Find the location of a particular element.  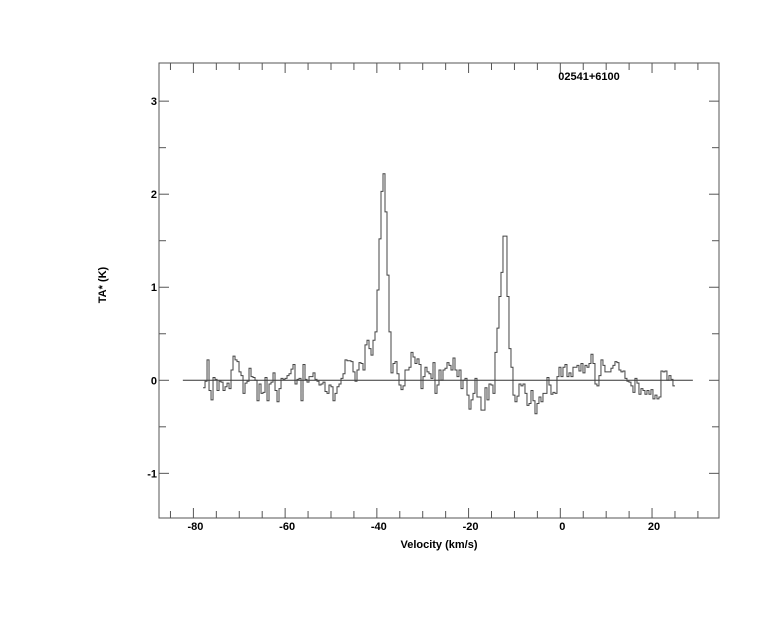

y-tick-label: 3 is located at coordinates (154, 102).